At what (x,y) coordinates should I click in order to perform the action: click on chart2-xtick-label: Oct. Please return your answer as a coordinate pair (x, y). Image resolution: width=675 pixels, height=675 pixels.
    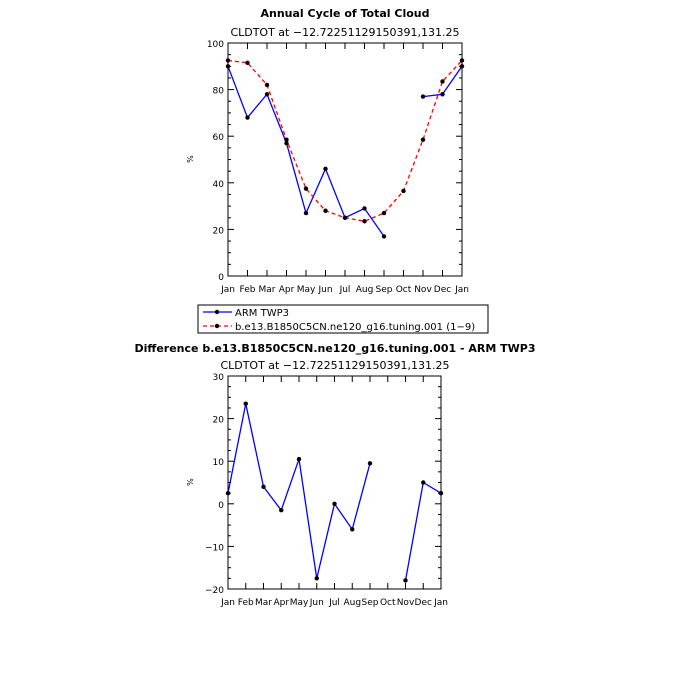
    Looking at the image, I should click on (388, 603).